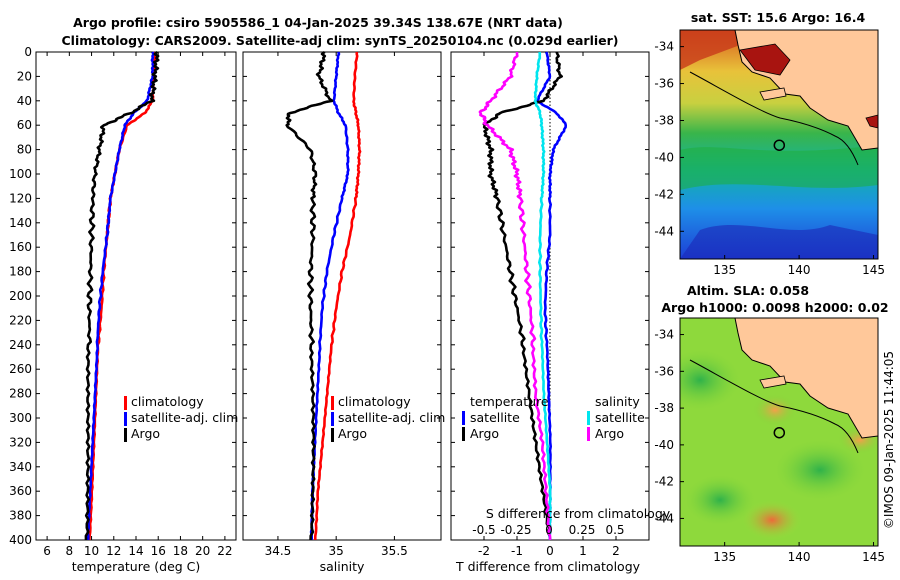 The height and width of the screenshot is (580, 900). I want to click on x-tick-label: 35.5, so click(394, 551).